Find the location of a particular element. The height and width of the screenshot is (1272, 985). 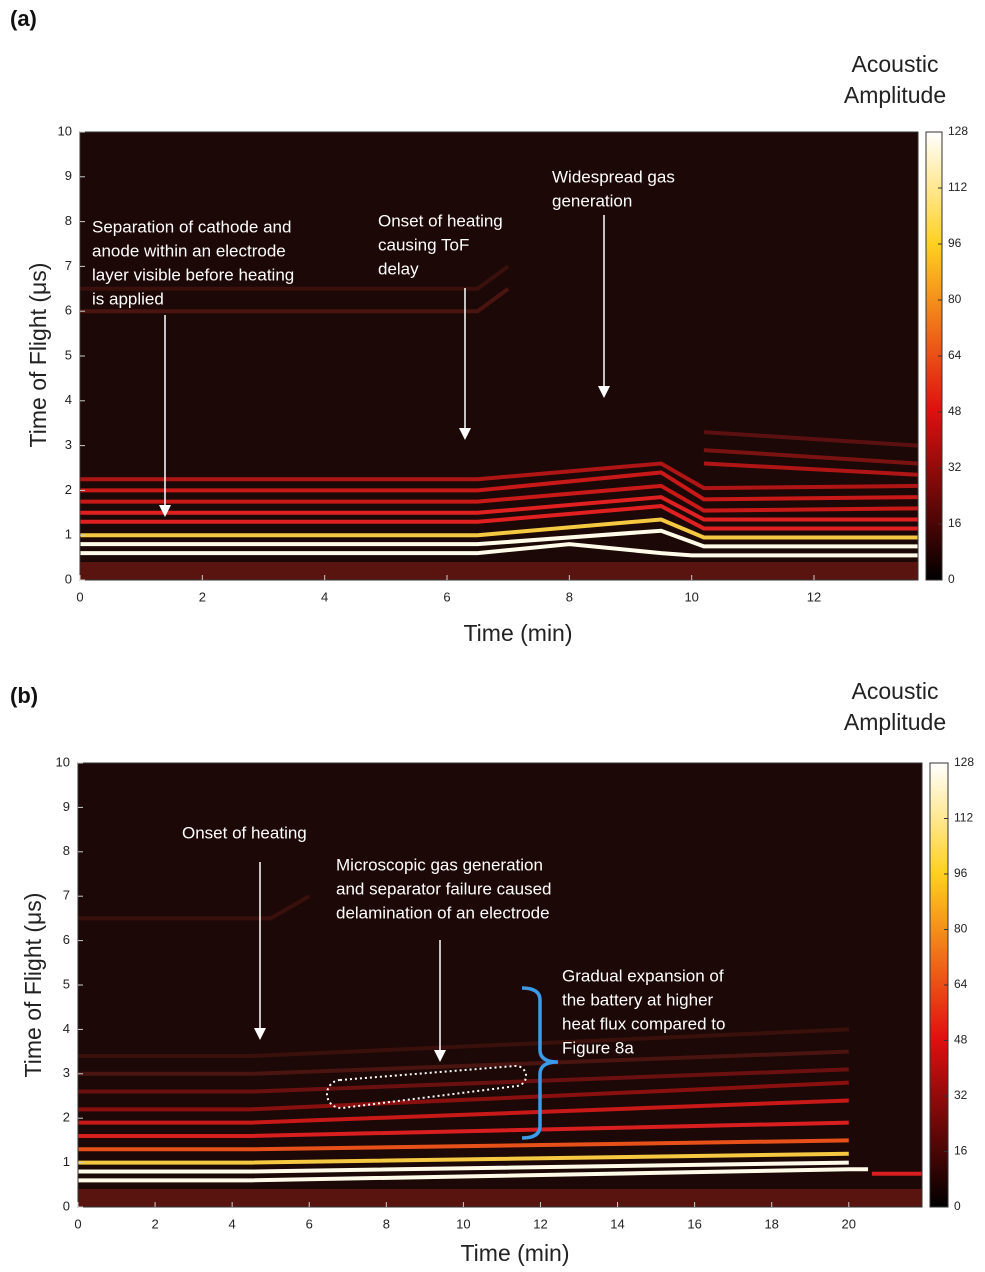

panel-label: (a) is located at coordinates (23, 18).